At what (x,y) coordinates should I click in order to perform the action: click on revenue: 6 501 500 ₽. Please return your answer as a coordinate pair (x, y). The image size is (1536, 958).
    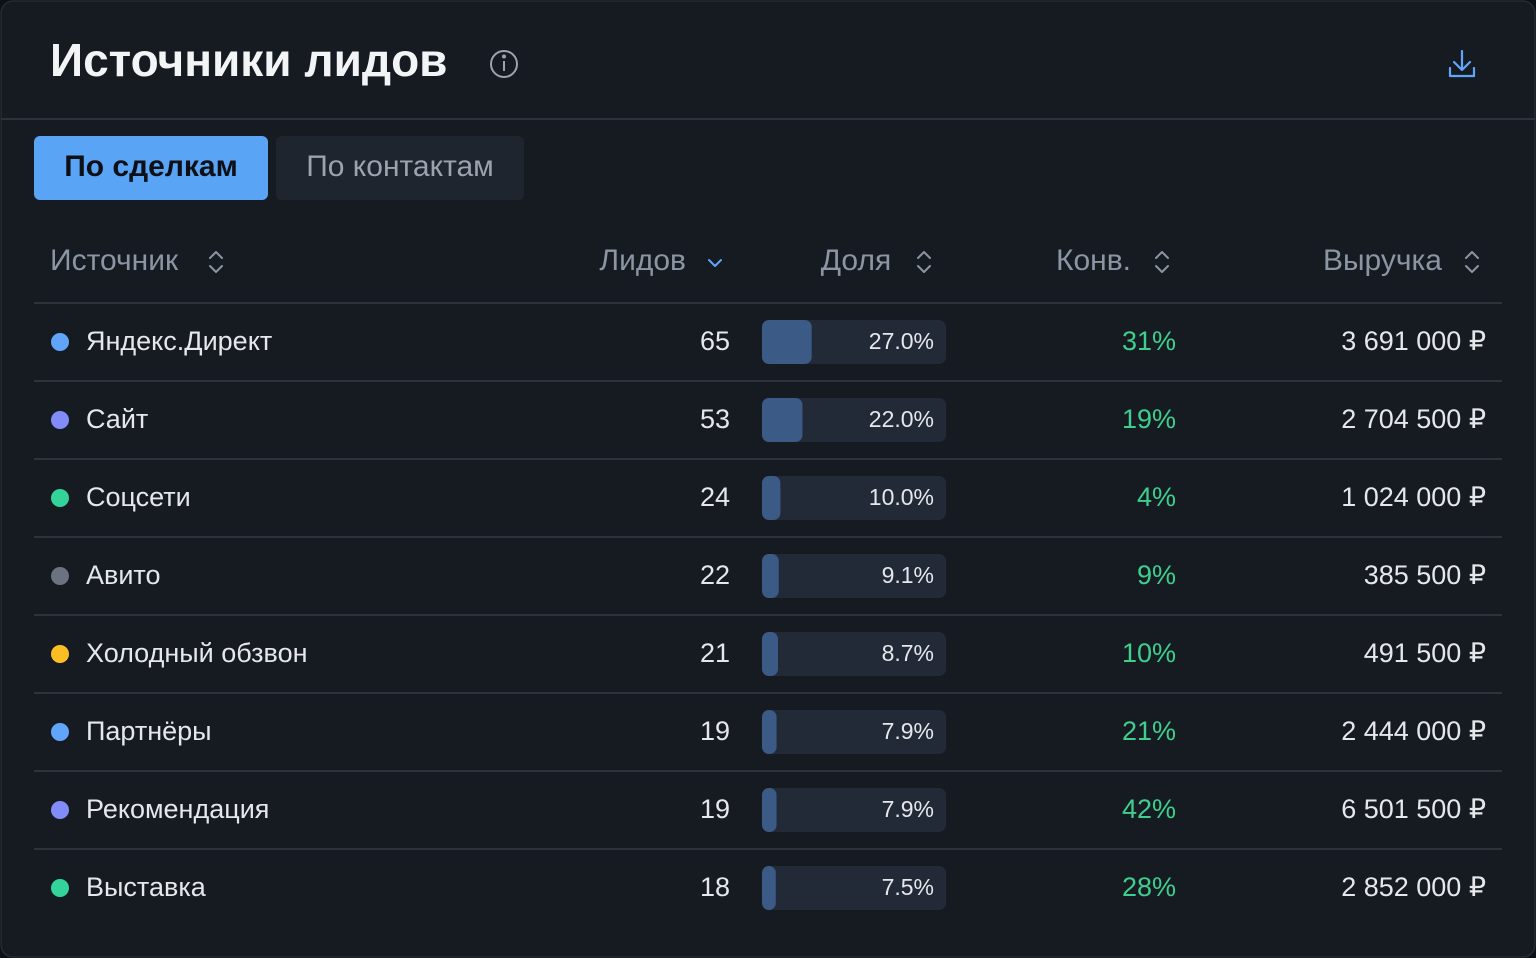
    Looking at the image, I should click on (1413, 809).